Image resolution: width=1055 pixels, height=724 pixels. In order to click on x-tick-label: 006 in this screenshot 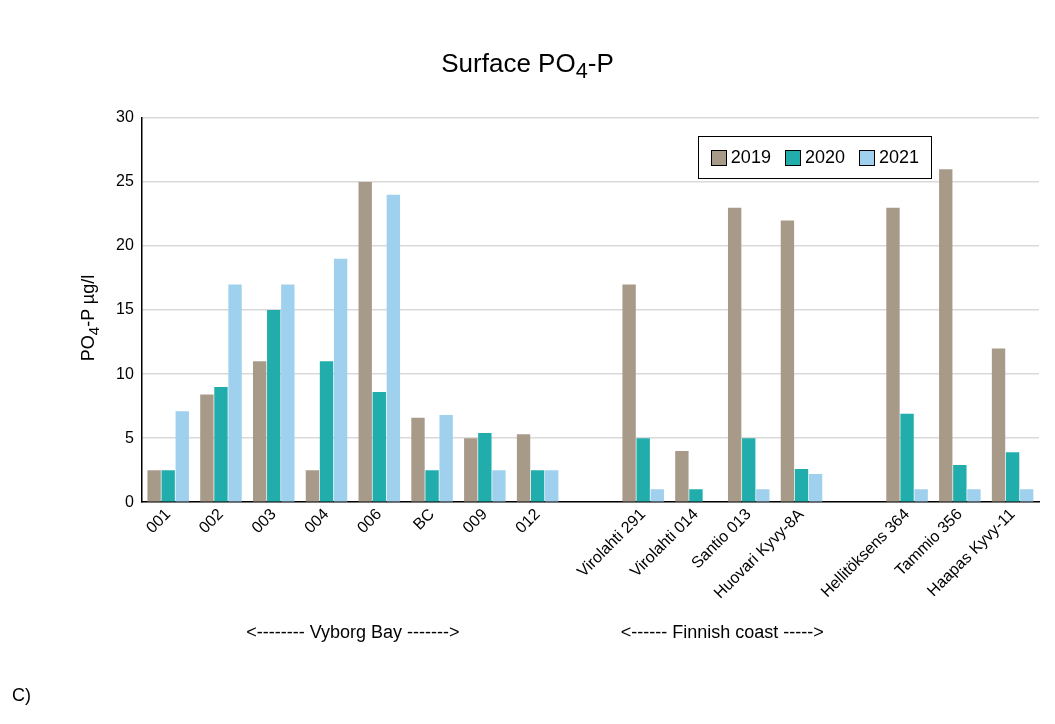, I will do `click(369, 521)`.